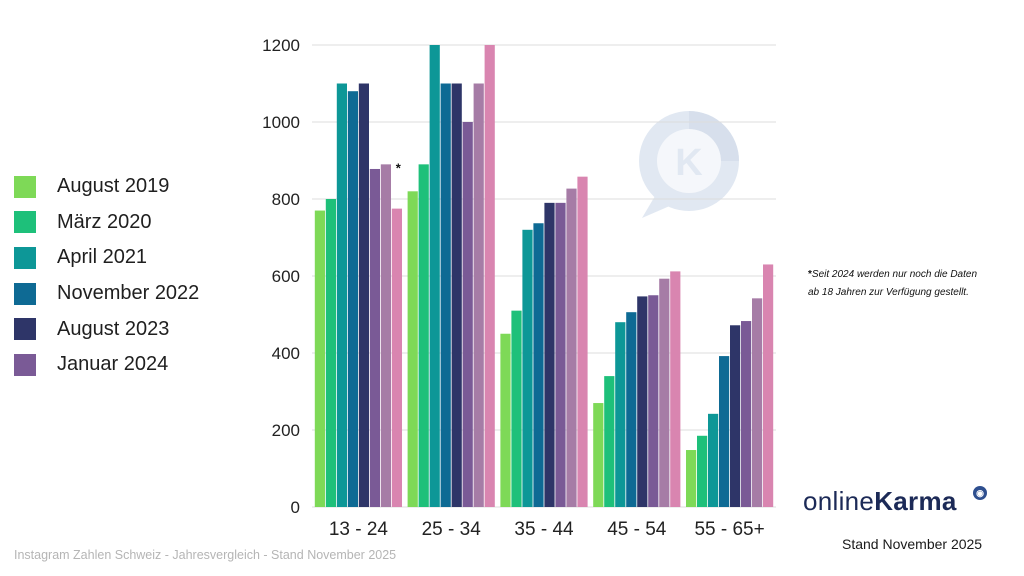  I want to click on legend-label: März 2020, so click(104, 221).